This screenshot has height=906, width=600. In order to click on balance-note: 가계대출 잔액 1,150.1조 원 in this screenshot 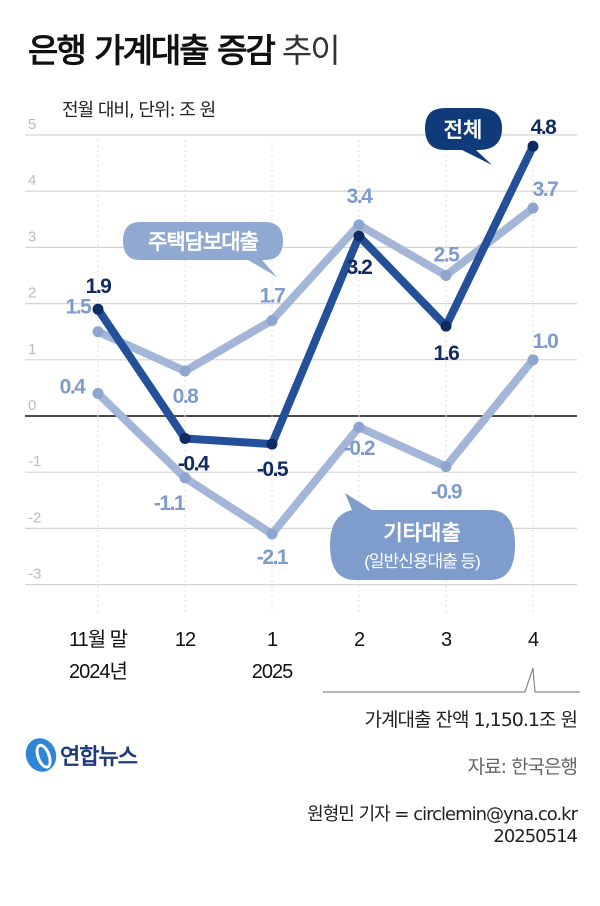, I will do `click(471, 720)`.